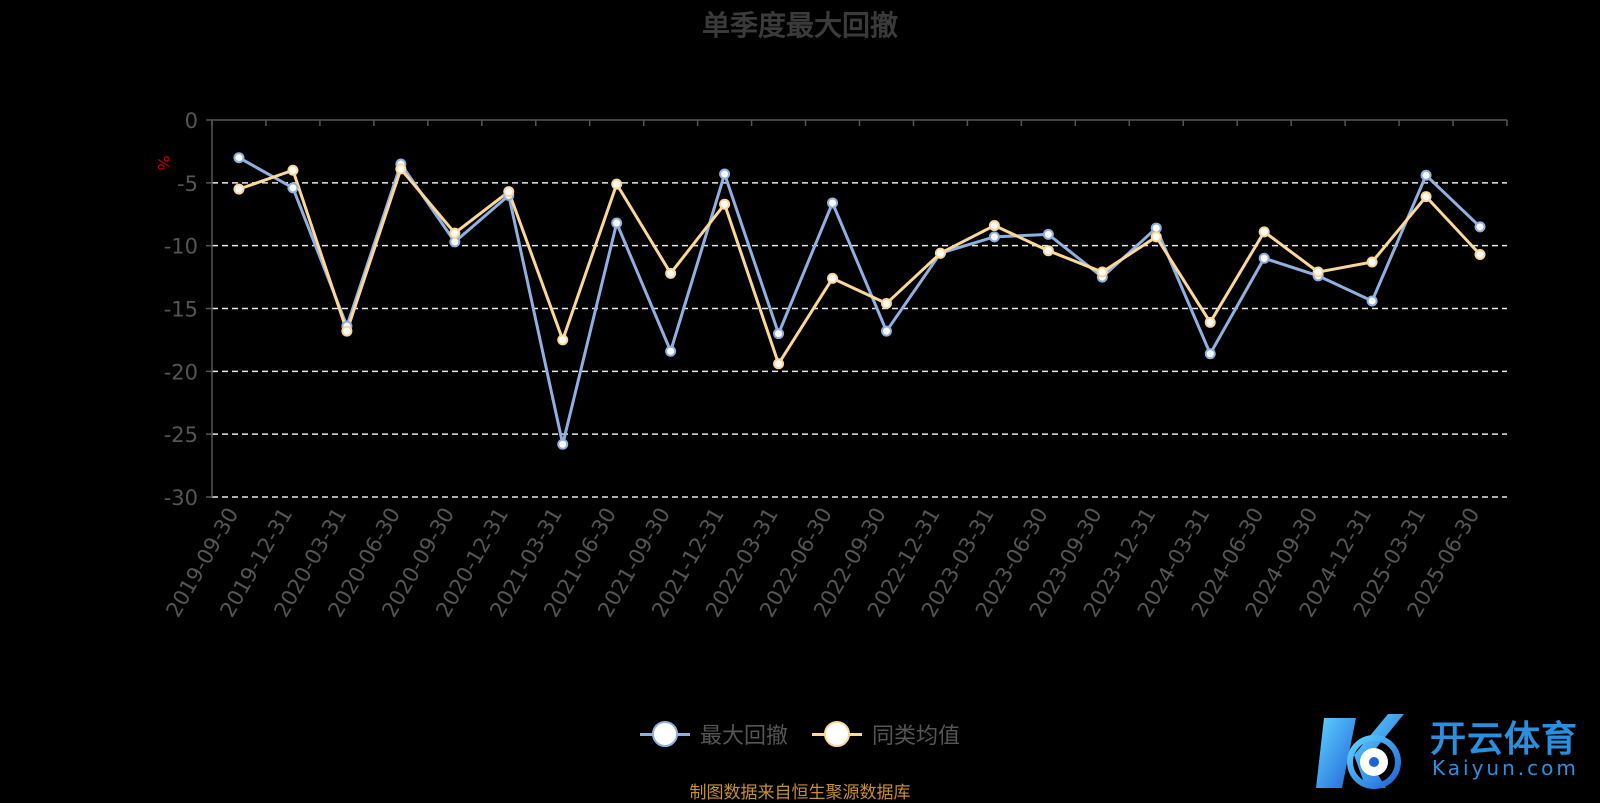  What do you see at coordinates (181, 498) in the screenshot?
I see `y-tick-label: -30` at bounding box center [181, 498].